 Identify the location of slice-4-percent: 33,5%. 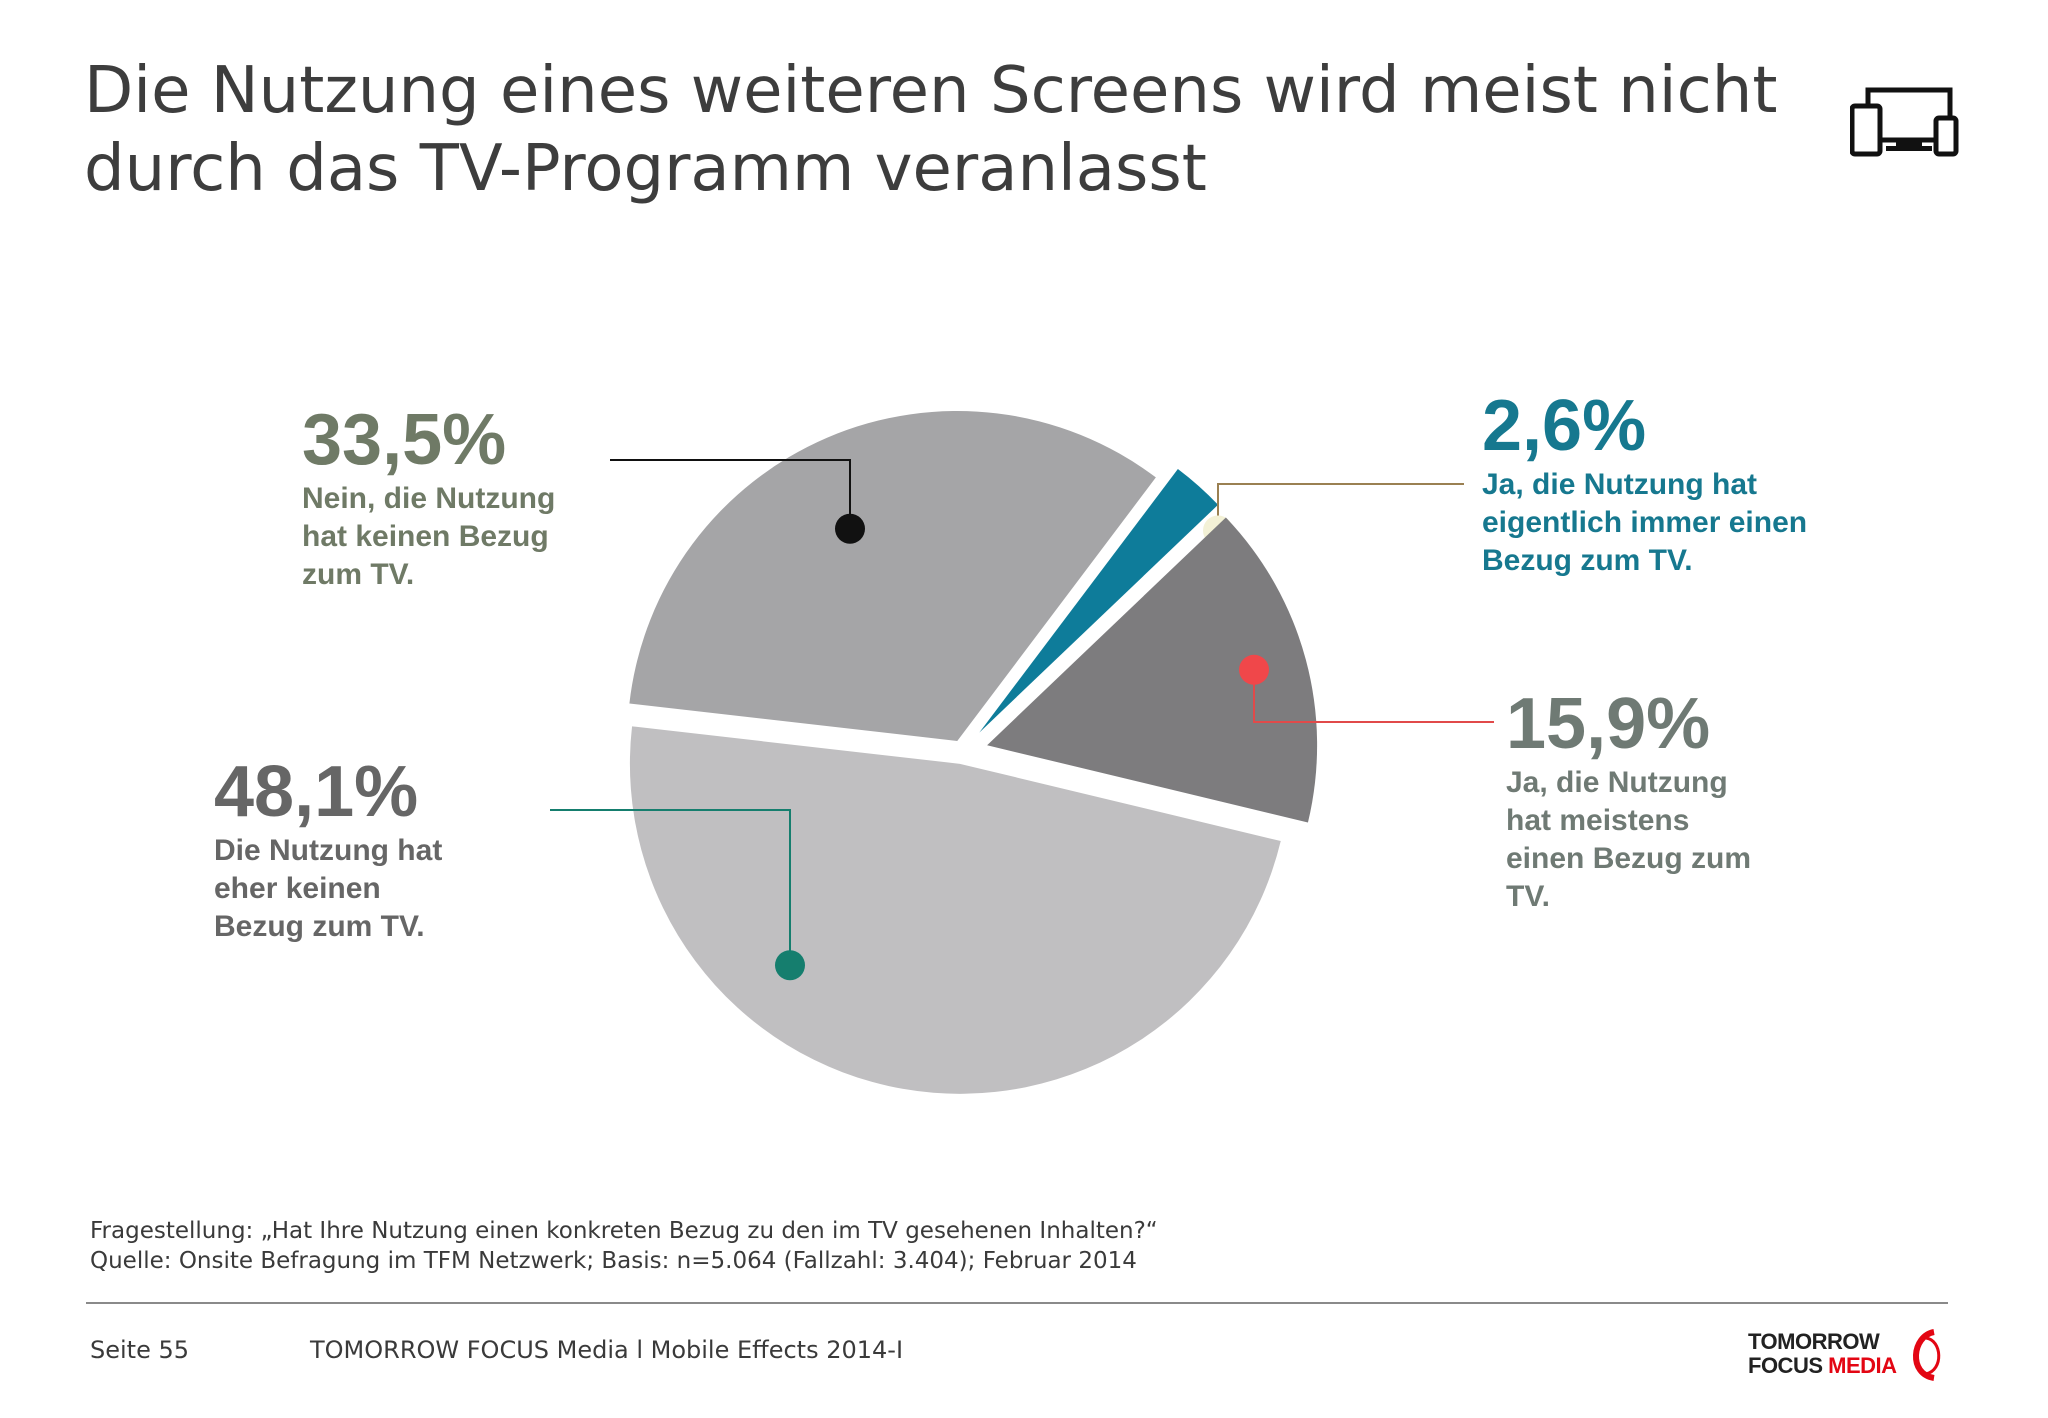
(404, 440).